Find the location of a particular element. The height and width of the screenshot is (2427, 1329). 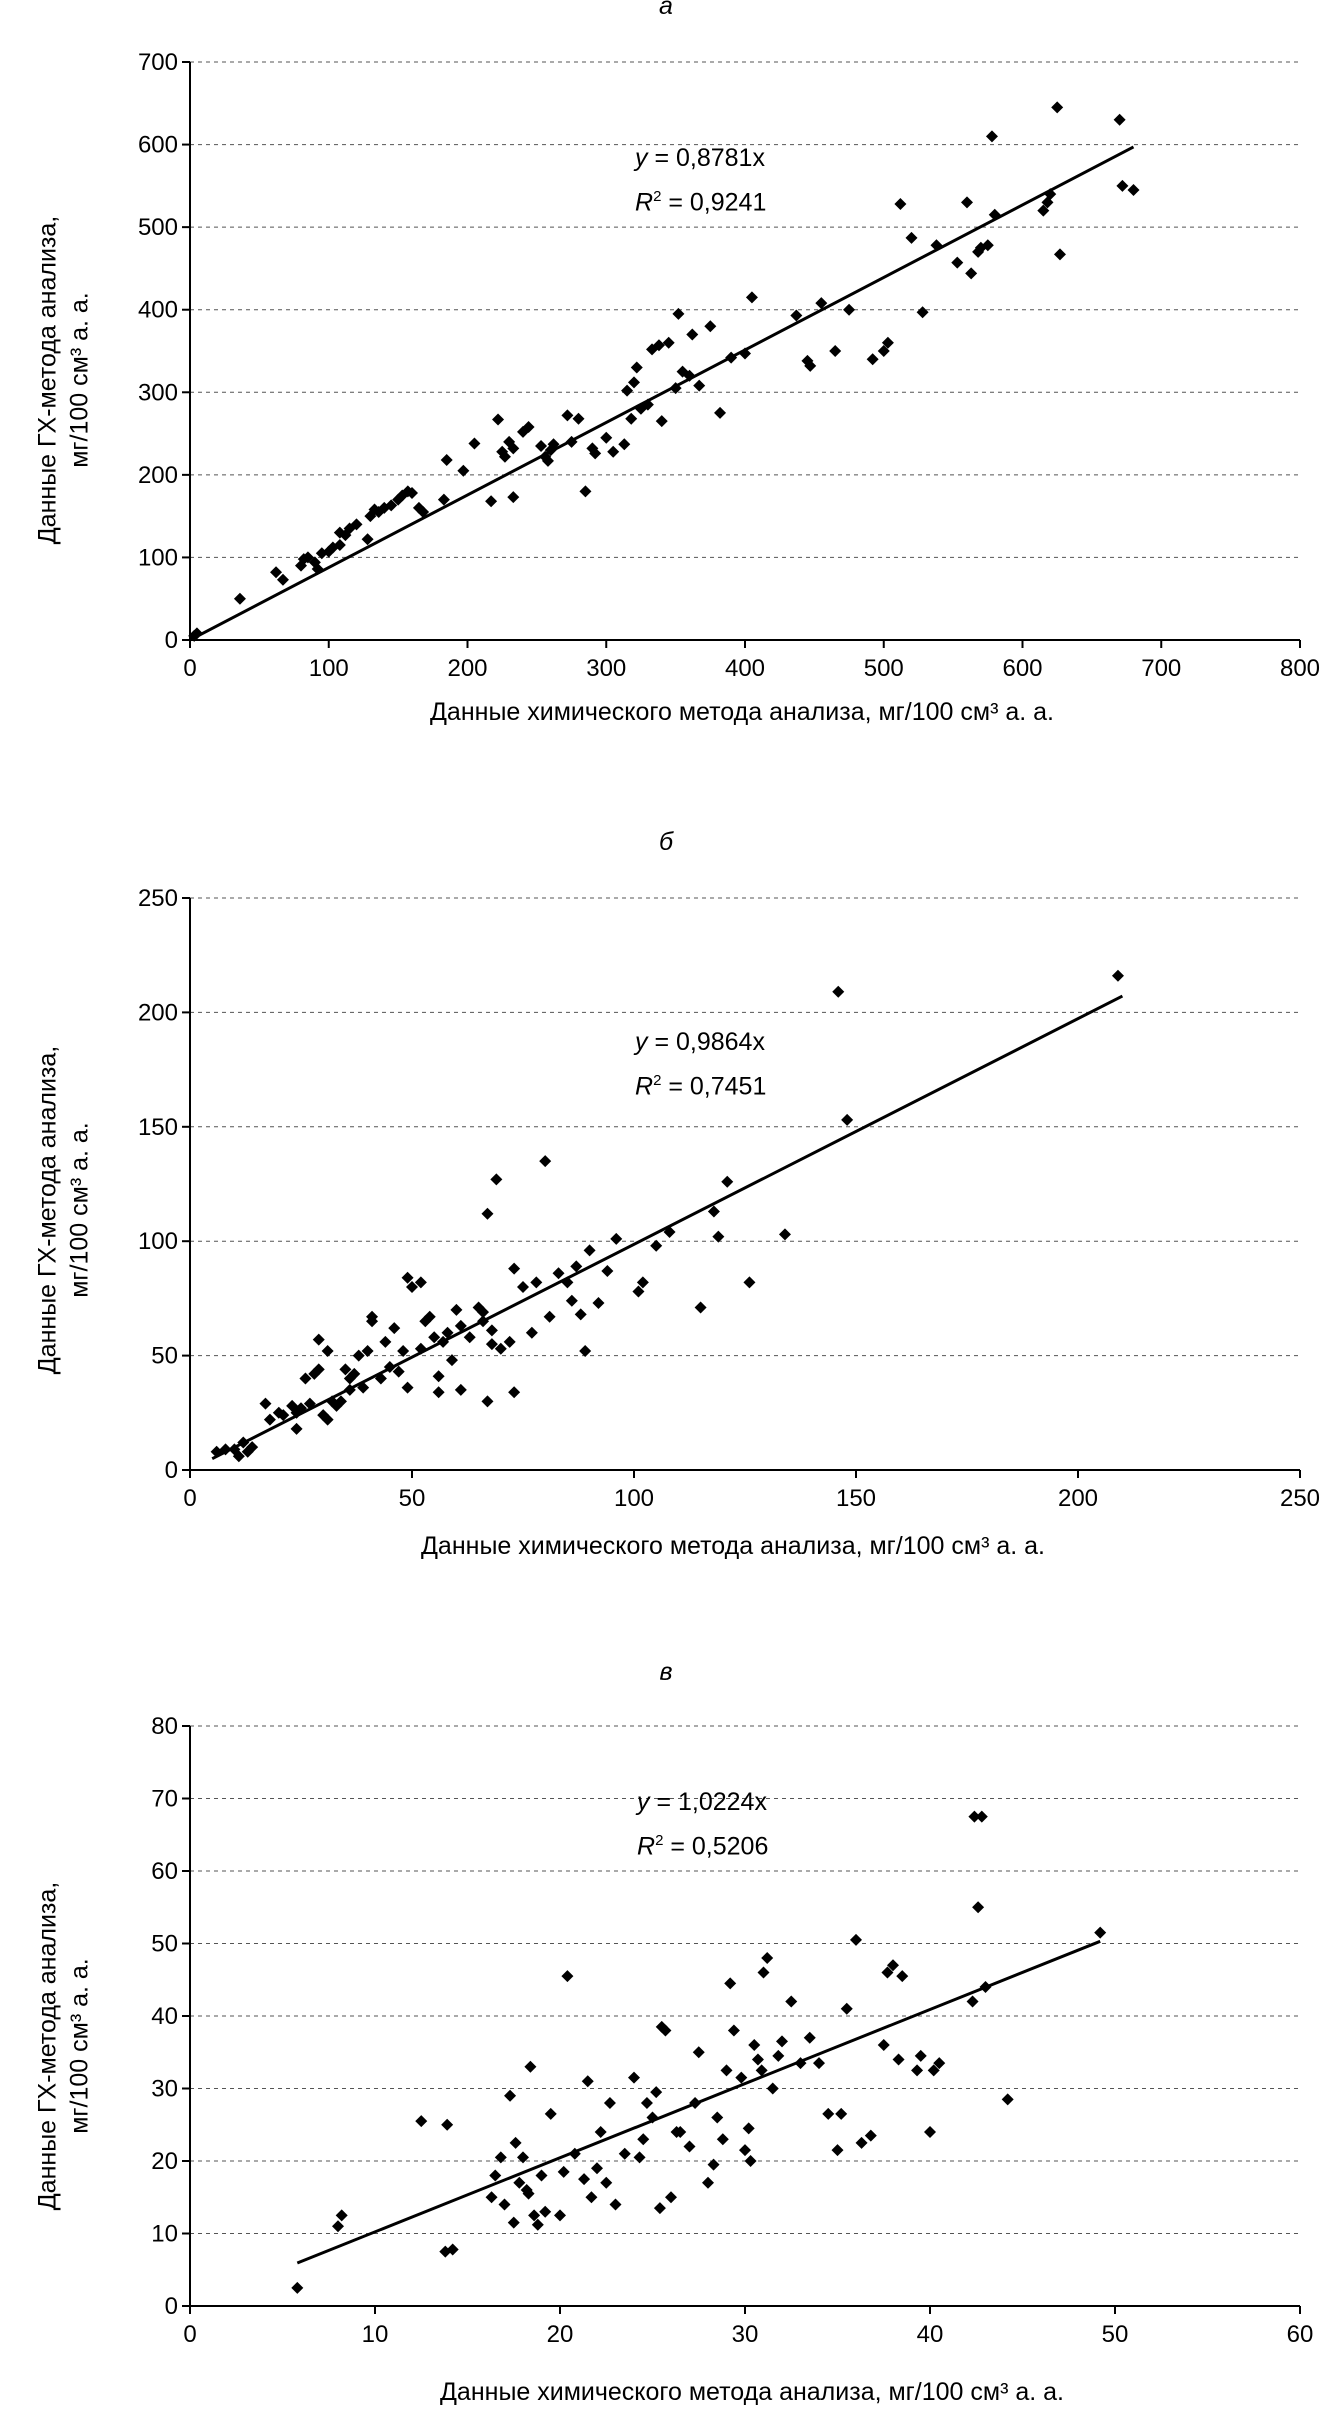

trend-line is located at coordinates (667, 1227).